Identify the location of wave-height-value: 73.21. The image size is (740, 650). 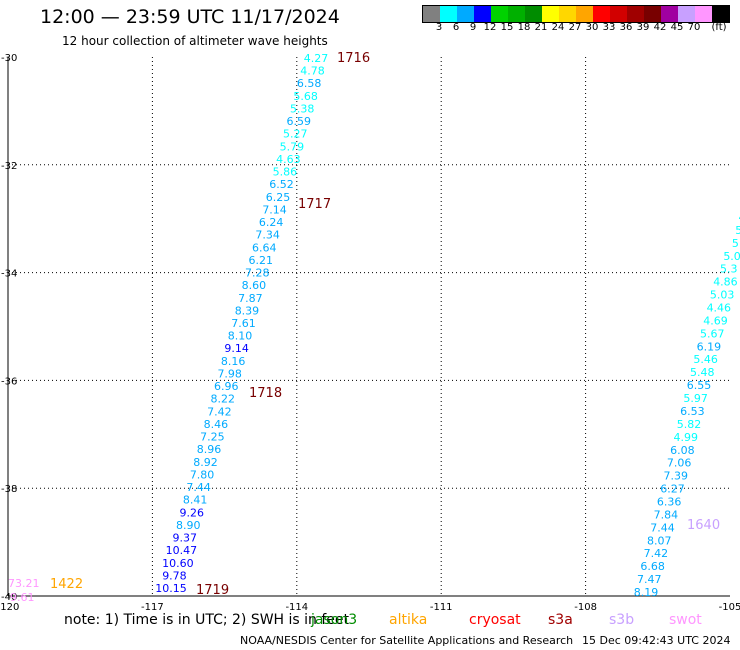
(24, 583).